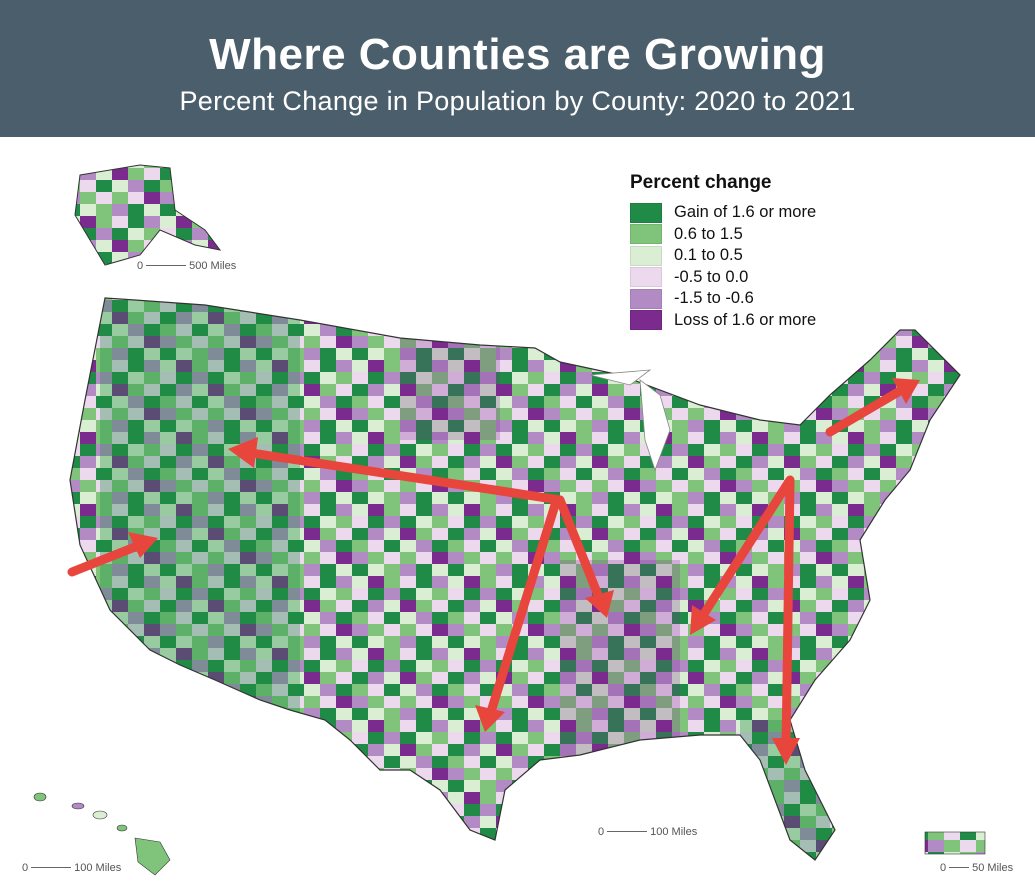 The height and width of the screenshot is (896, 1035). I want to click on arrow-to-nevada, so click(106, 558).